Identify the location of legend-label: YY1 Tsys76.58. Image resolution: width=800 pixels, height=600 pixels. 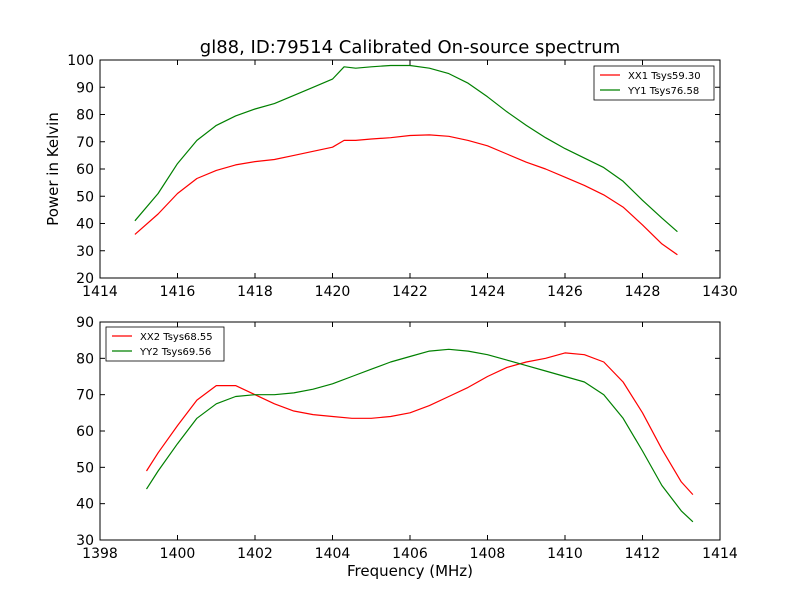
(663, 91).